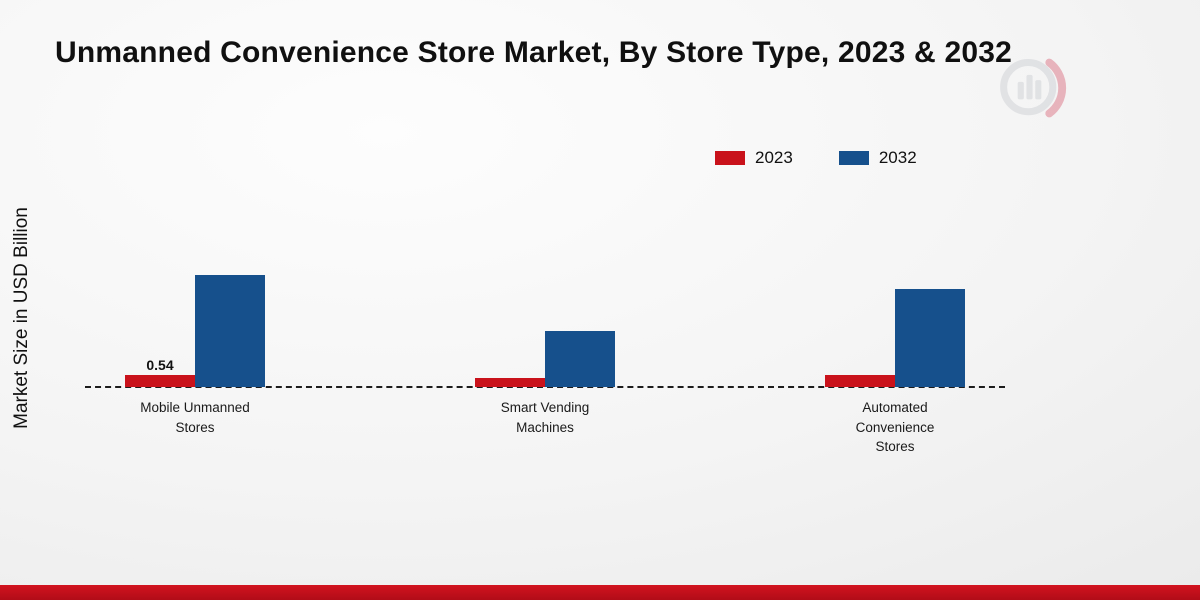  What do you see at coordinates (730, 158) in the screenshot?
I see `legend-swatch-2023` at bounding box center [730, 158].